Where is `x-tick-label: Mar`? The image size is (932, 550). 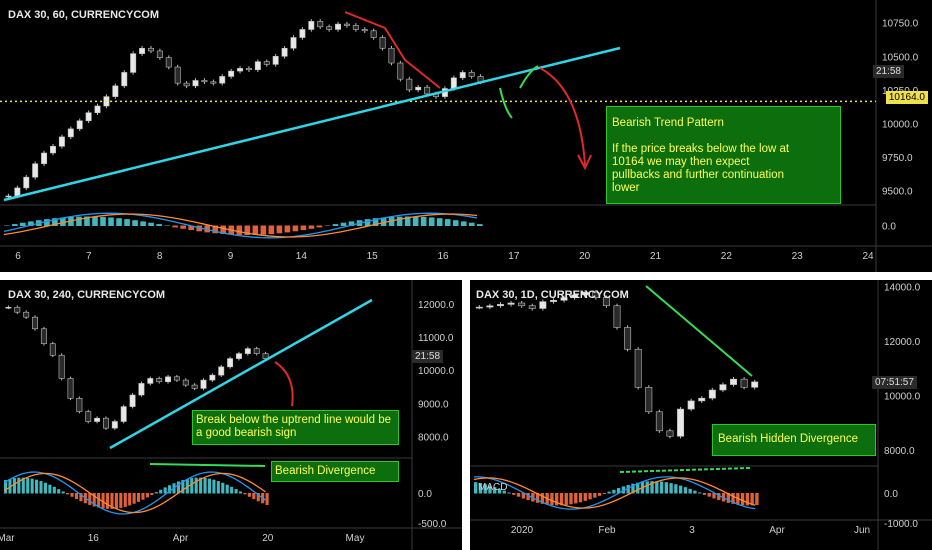 x-tick-label: Mar is located at coordinates (7, 538).